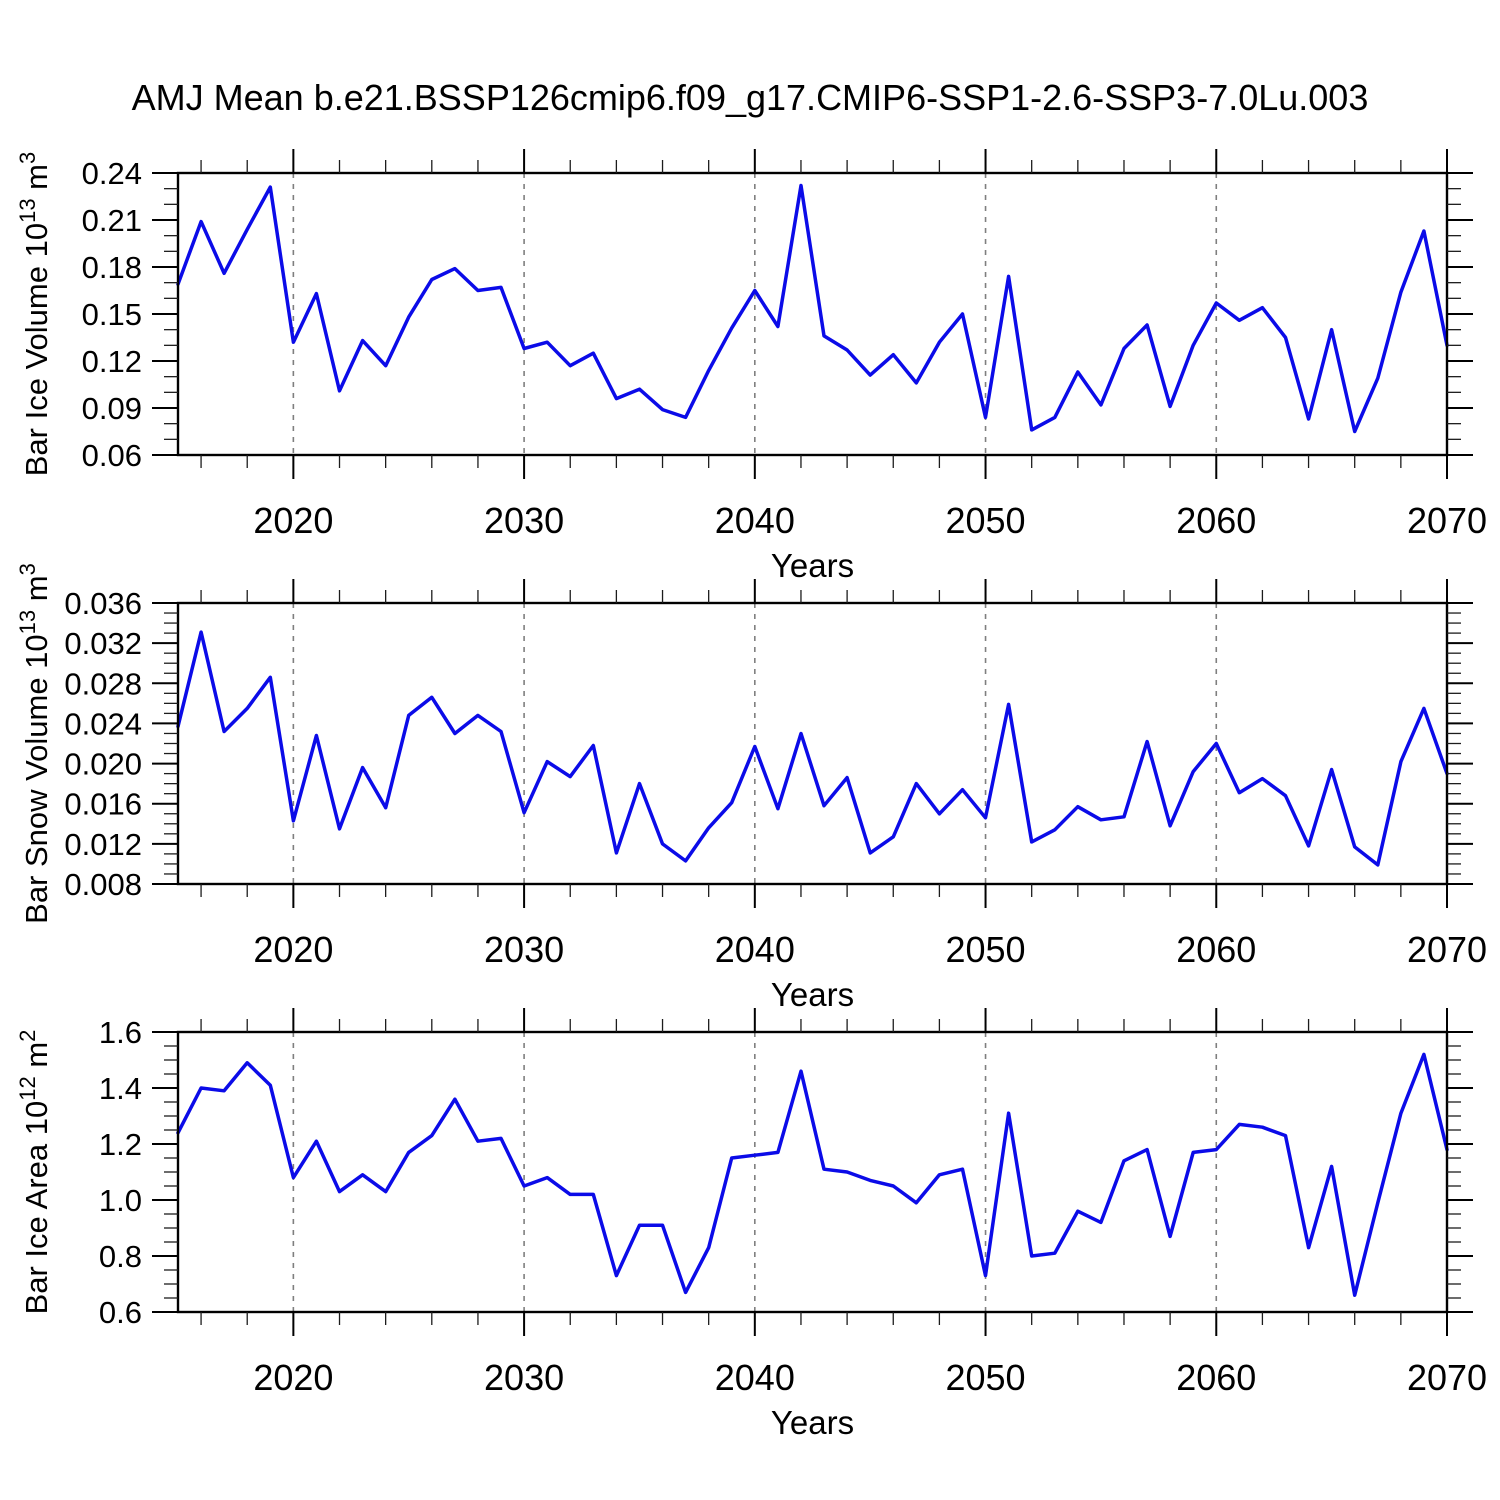  I want to click on y-tick-label: 0.036, so click(103, 603).